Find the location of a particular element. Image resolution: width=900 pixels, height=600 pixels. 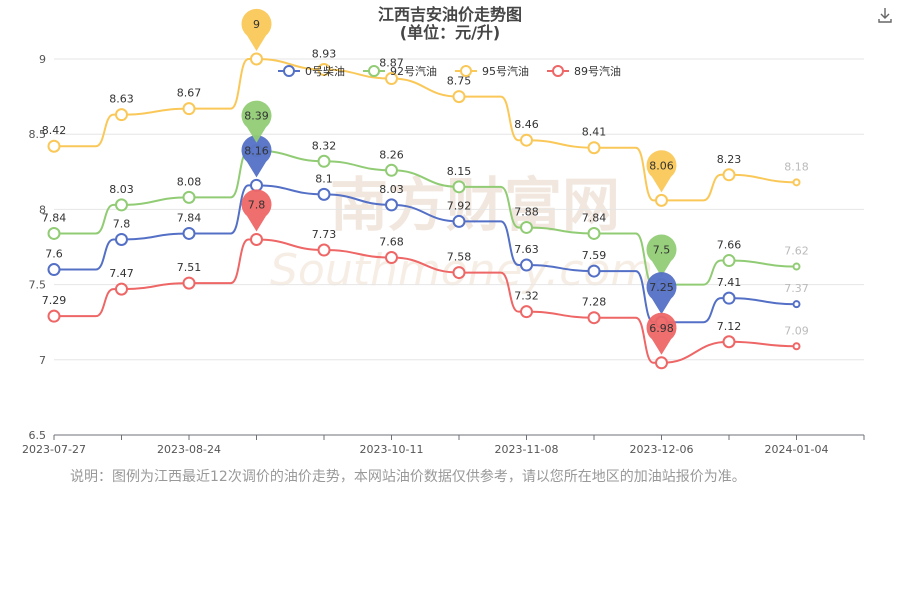

data-label: 7.63 is located at coordinates (526, 249).